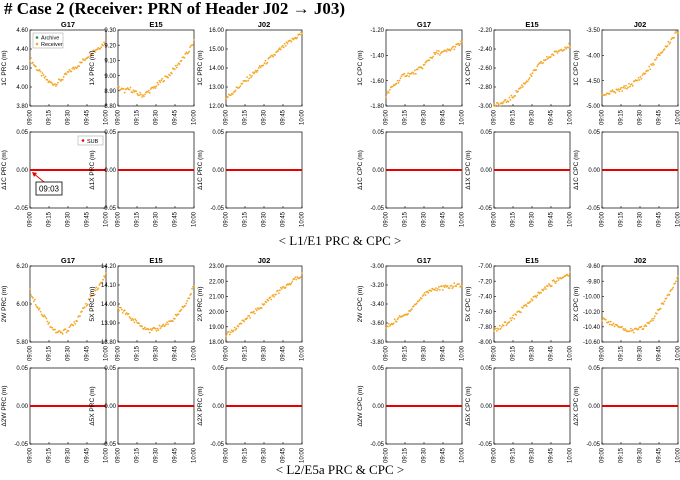 The height and width of the screenshot is (480, 680). What do you see at coordinates (424, 304) in the screenshot?
I see `plot-frame` at bounding box center [424, 304].